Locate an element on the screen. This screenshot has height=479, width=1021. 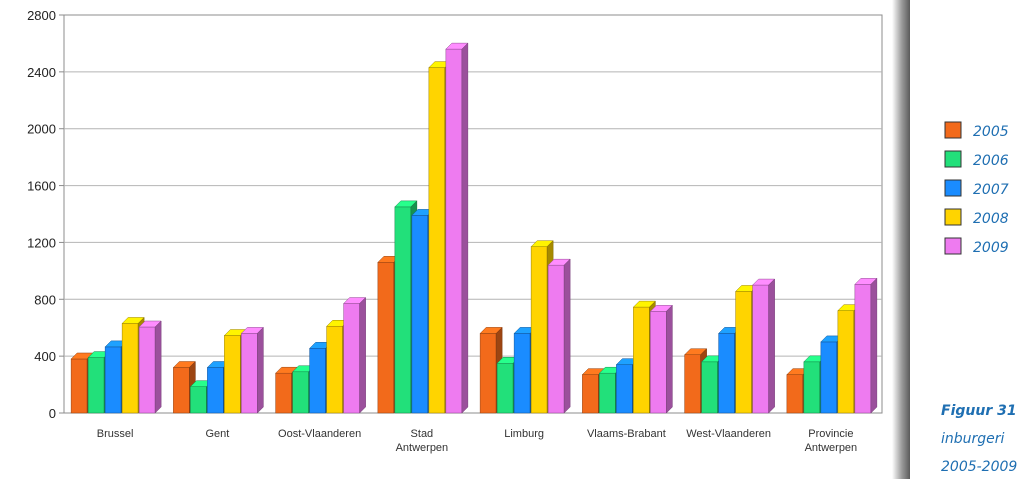
legend-label: 2009 is located at coordinates (991, 248).